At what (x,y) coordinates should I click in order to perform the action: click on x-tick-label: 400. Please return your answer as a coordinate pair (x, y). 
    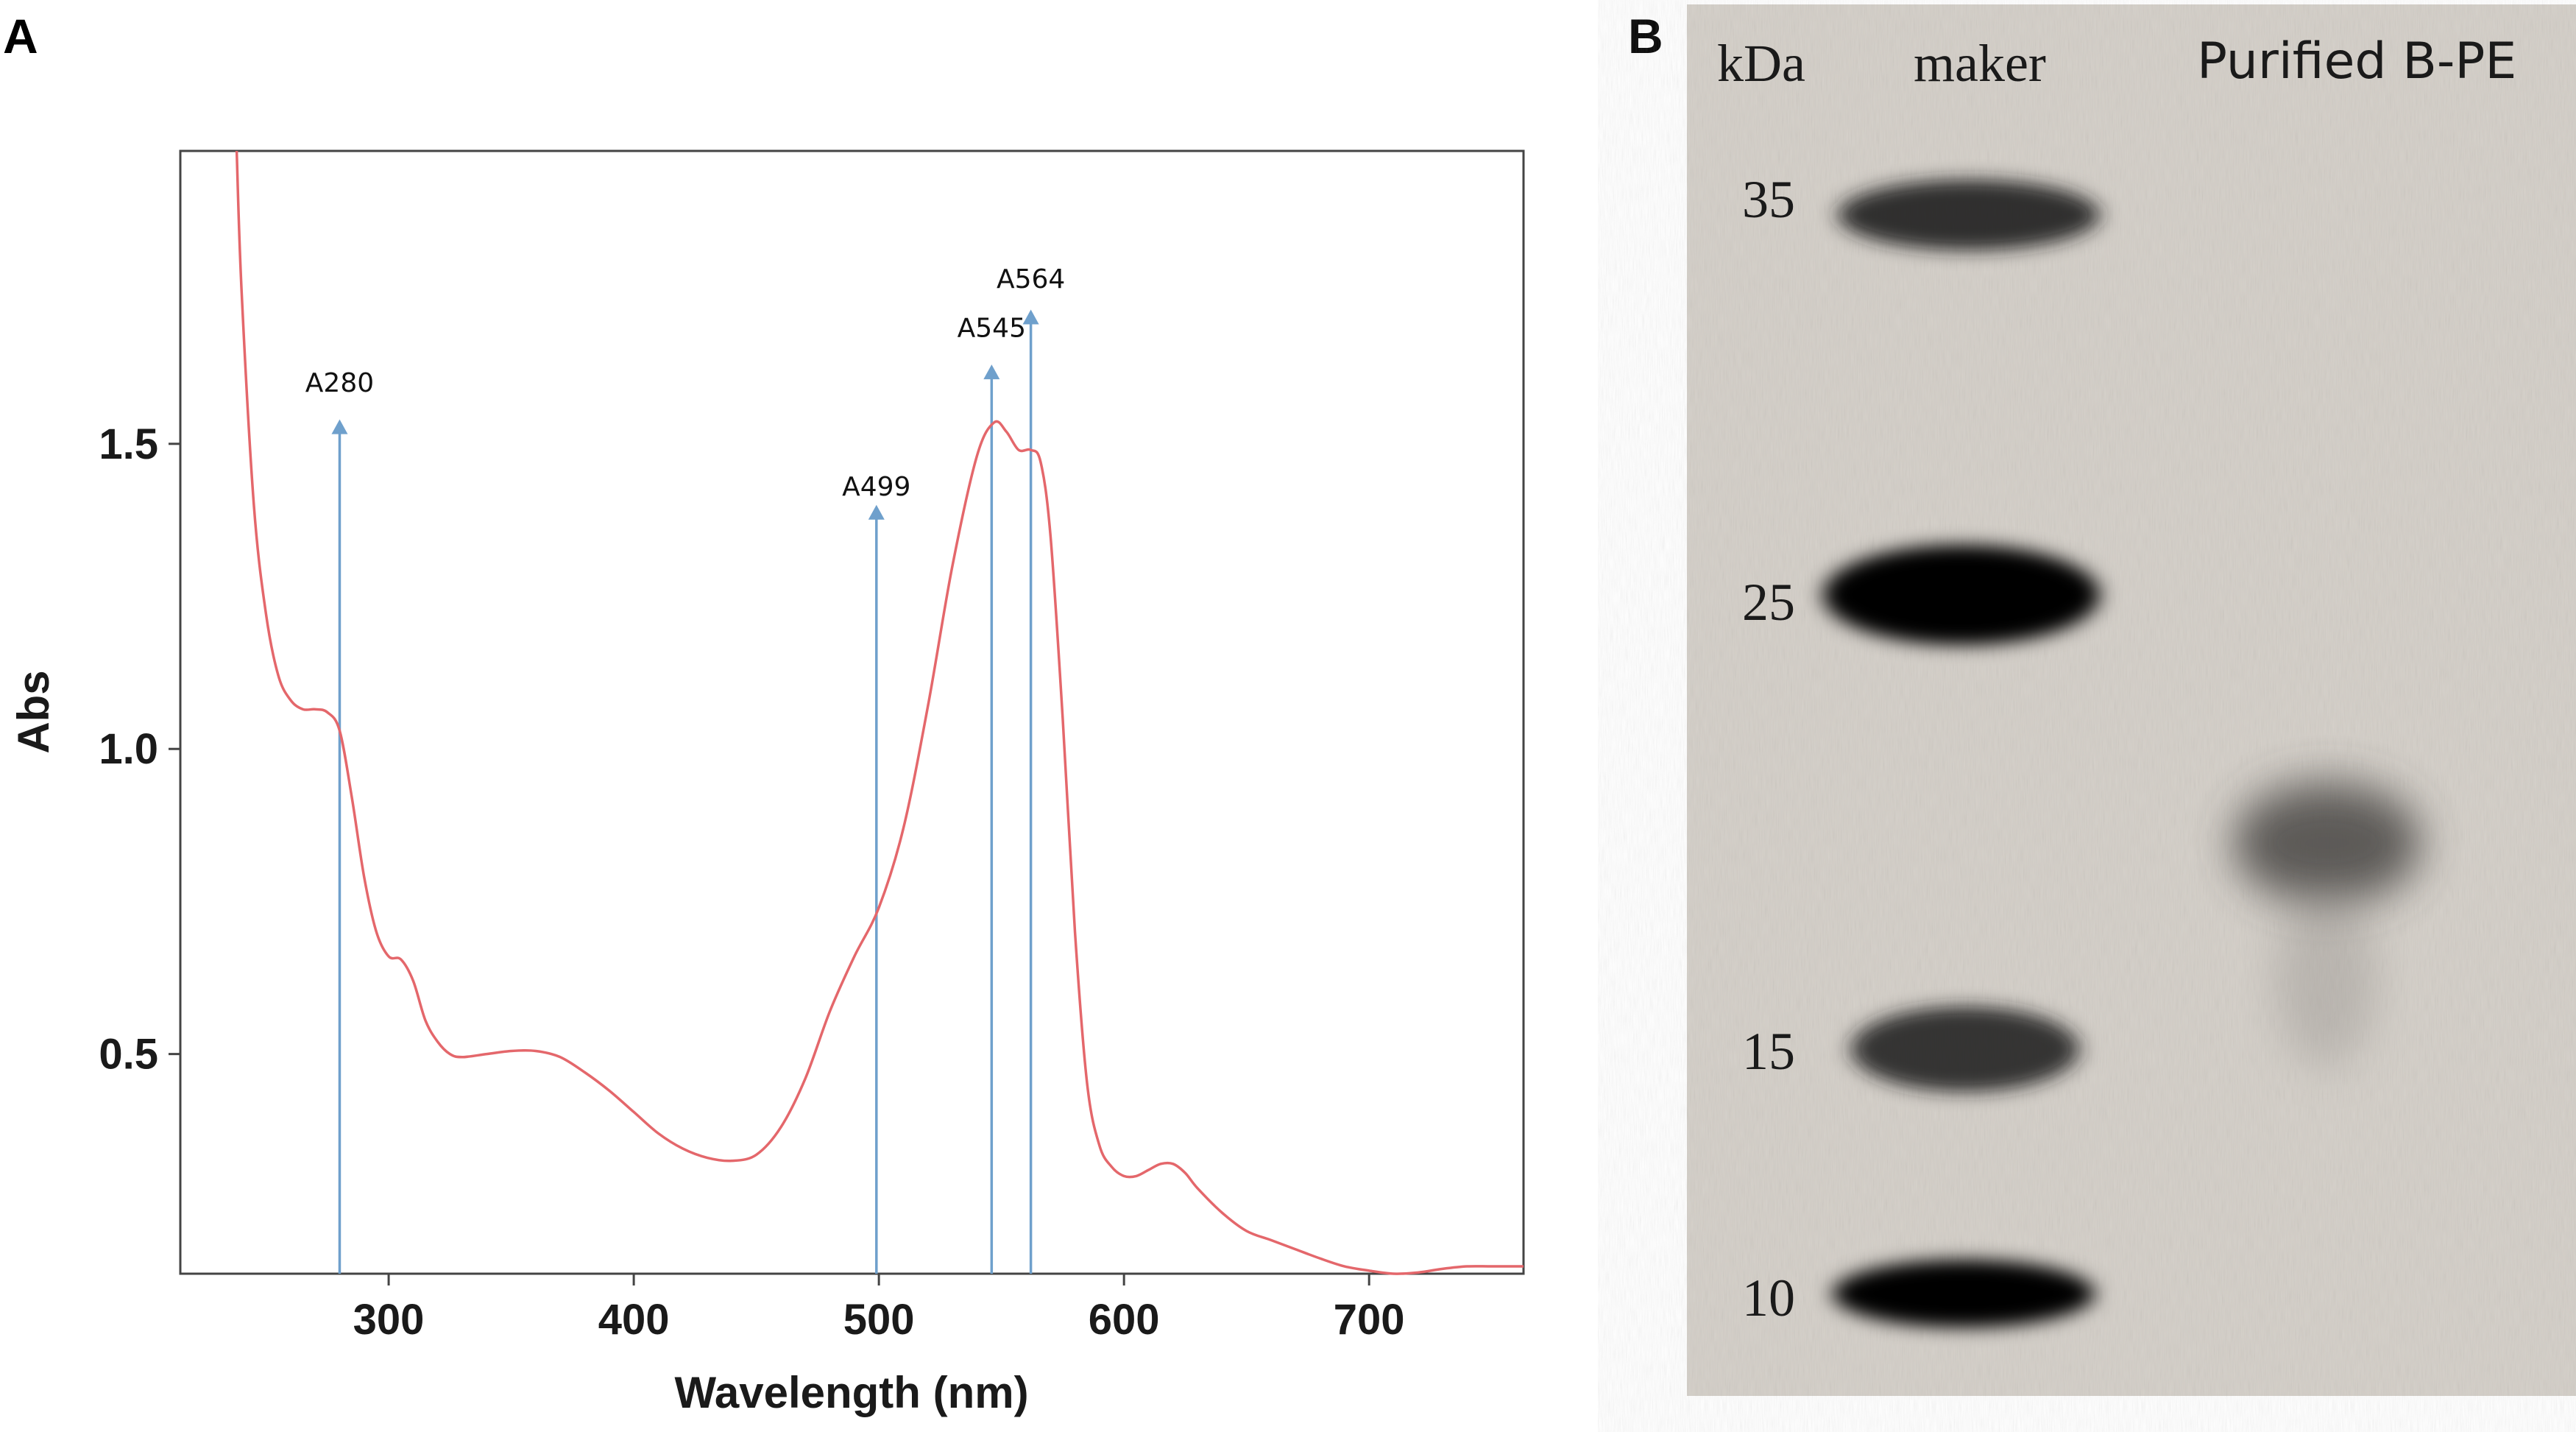
    Looking at the image, I should click on (634, 1320).